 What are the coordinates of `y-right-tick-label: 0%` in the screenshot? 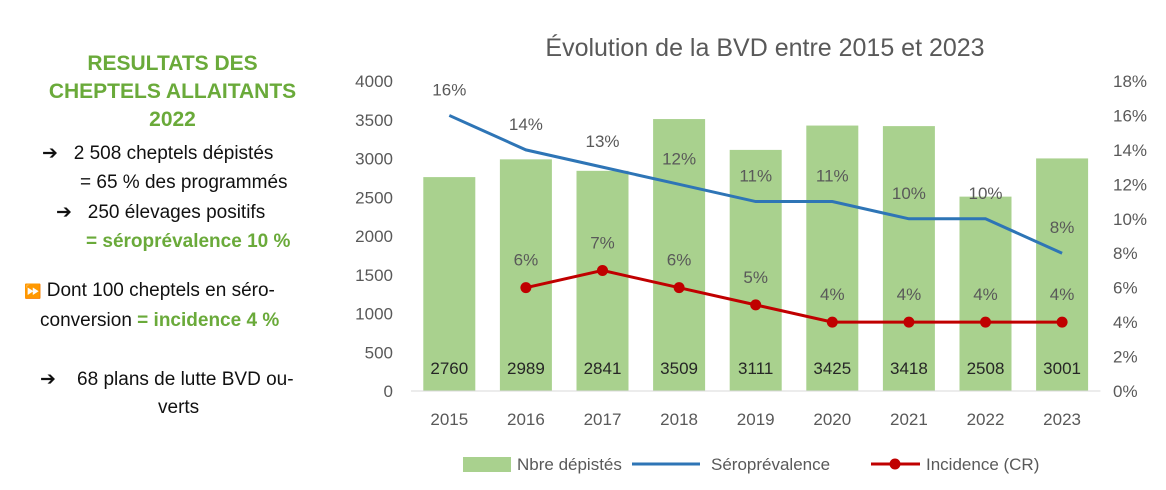 It's located at (1125, 391).